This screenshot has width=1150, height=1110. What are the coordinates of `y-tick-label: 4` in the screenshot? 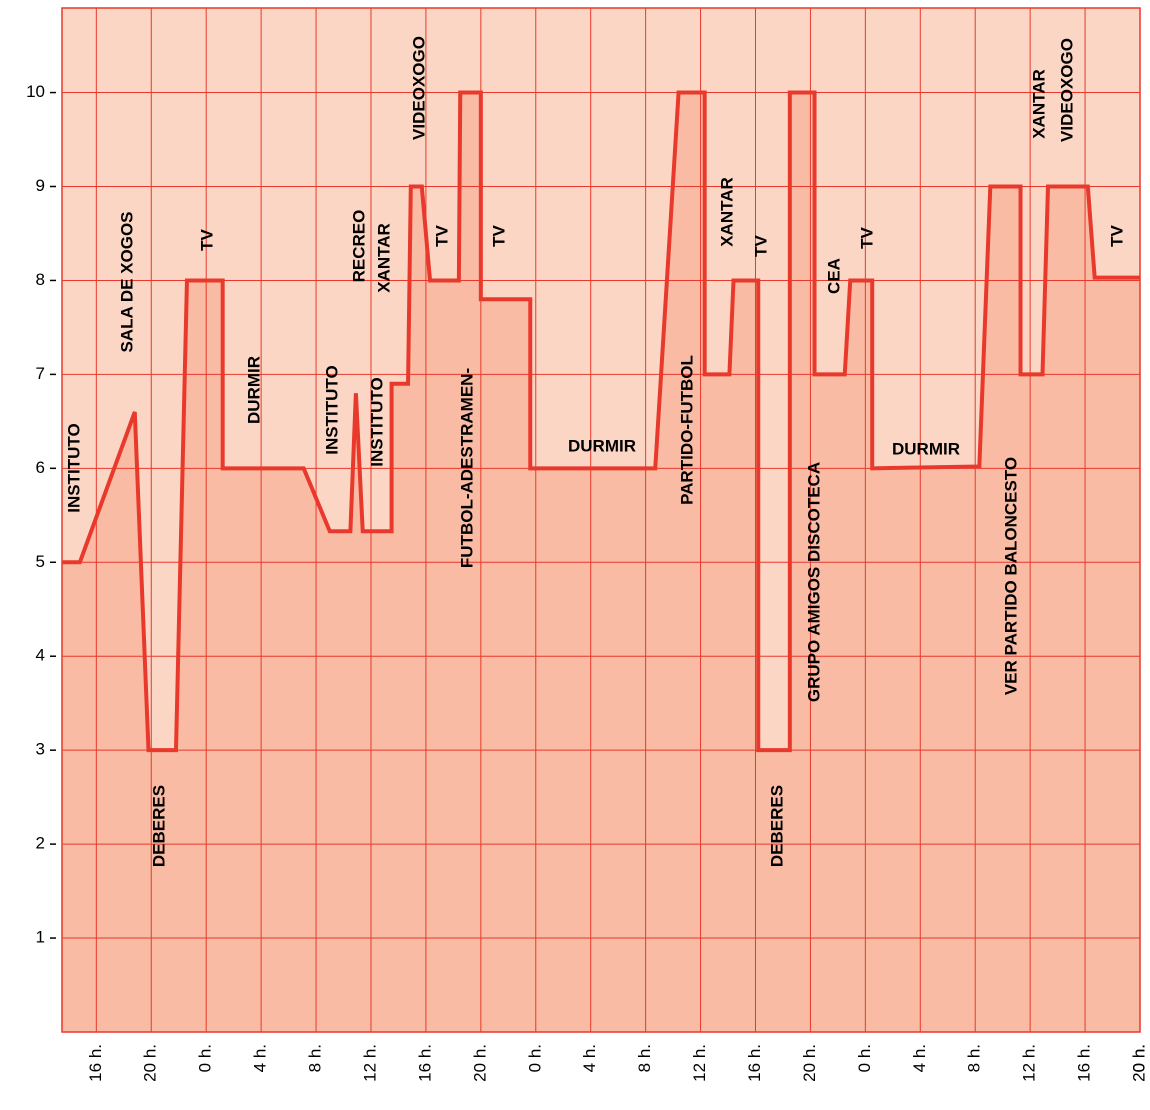 It's located at (40, 655).